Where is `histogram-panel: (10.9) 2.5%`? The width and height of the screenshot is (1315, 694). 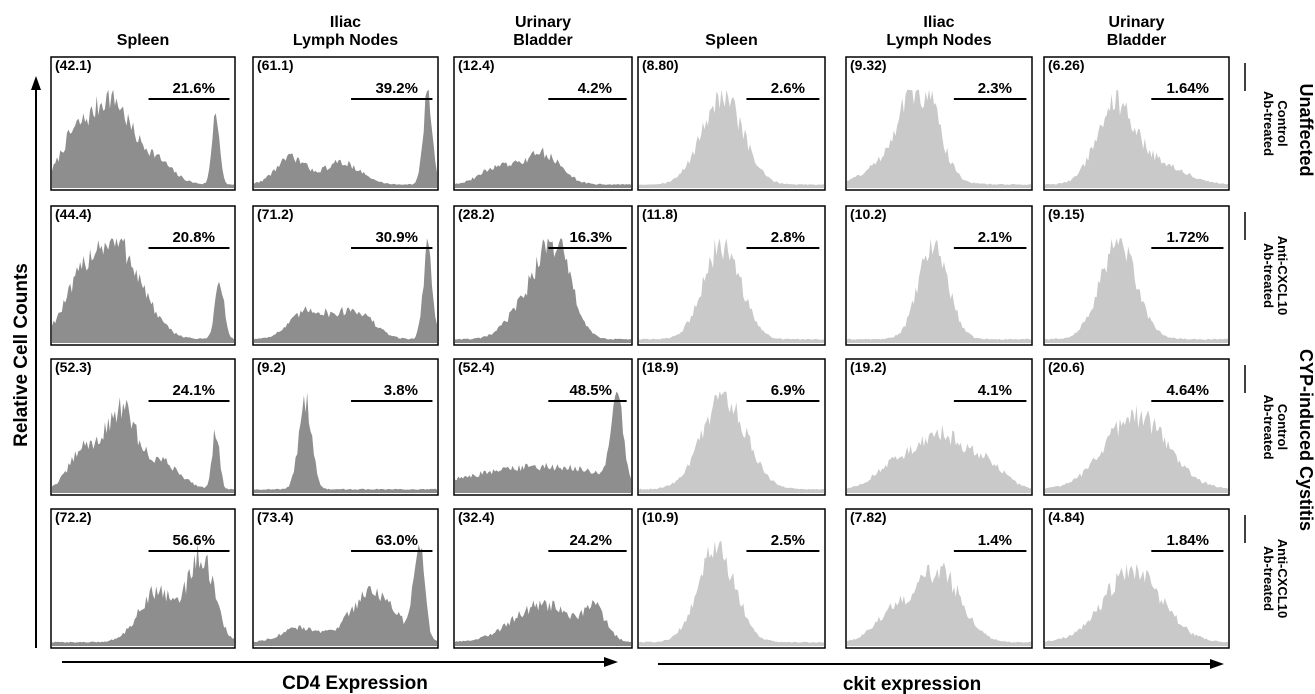 histogram-panel: (10.9) 2.5% is located at coordinates (731, 578).